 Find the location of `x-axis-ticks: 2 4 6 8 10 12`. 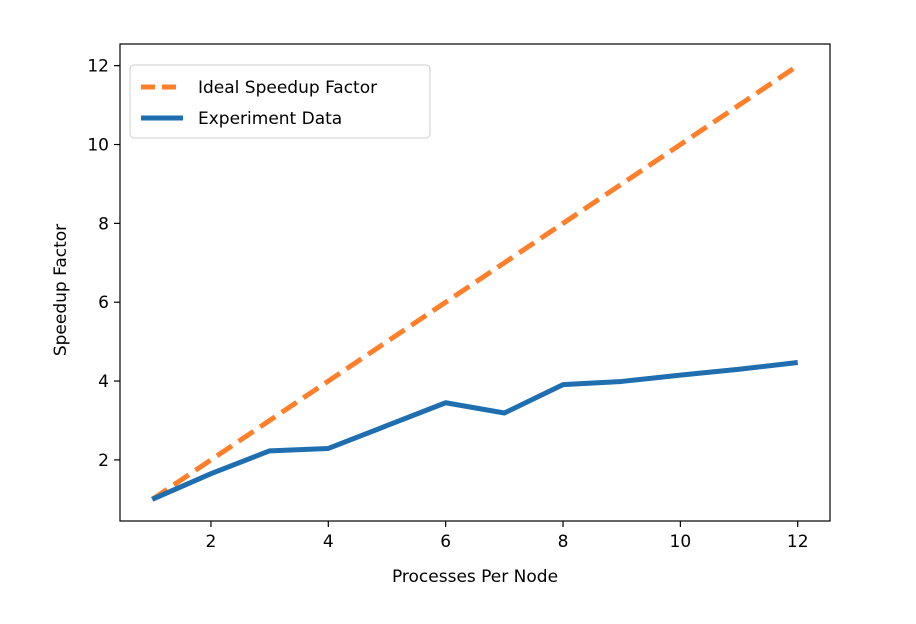

x-axis-ticks: 2 4 6 8 10 12 is located at coordinates (507, 536).